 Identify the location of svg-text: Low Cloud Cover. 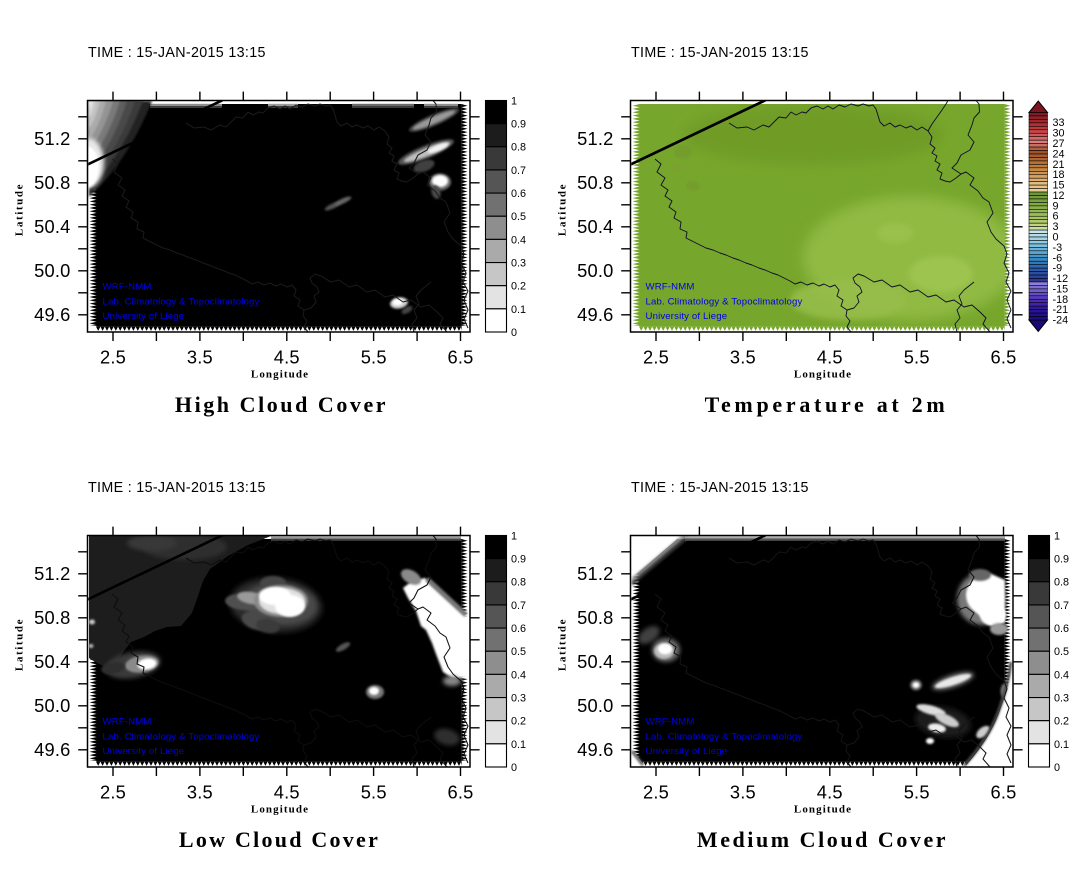
(279, 839).